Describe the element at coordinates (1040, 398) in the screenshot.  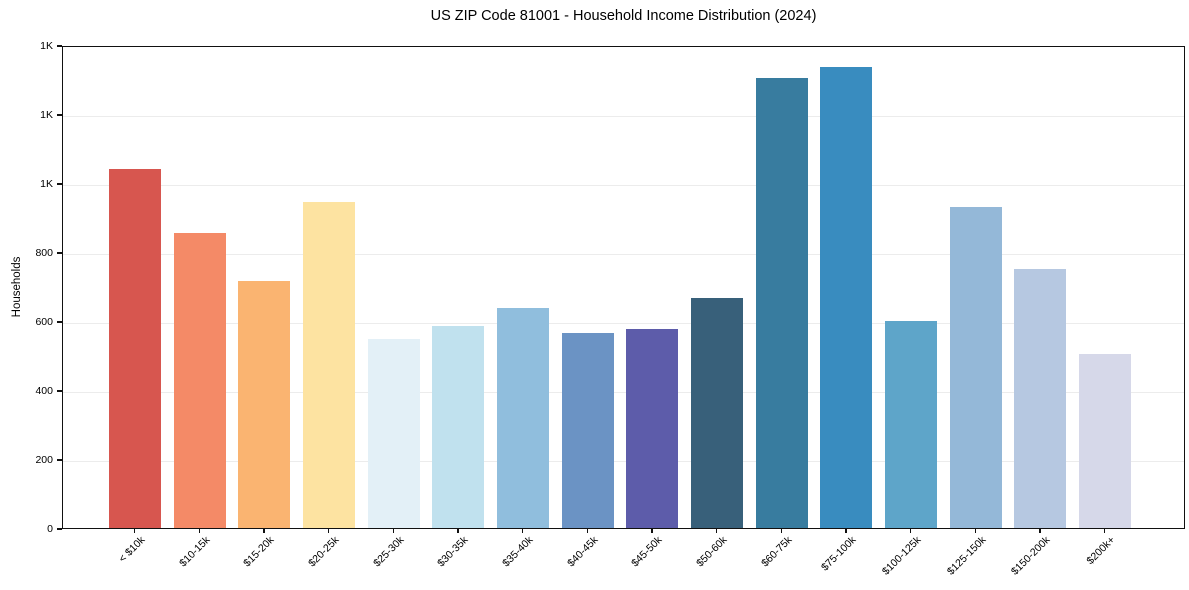
I see `bar-150-200k` at that location.